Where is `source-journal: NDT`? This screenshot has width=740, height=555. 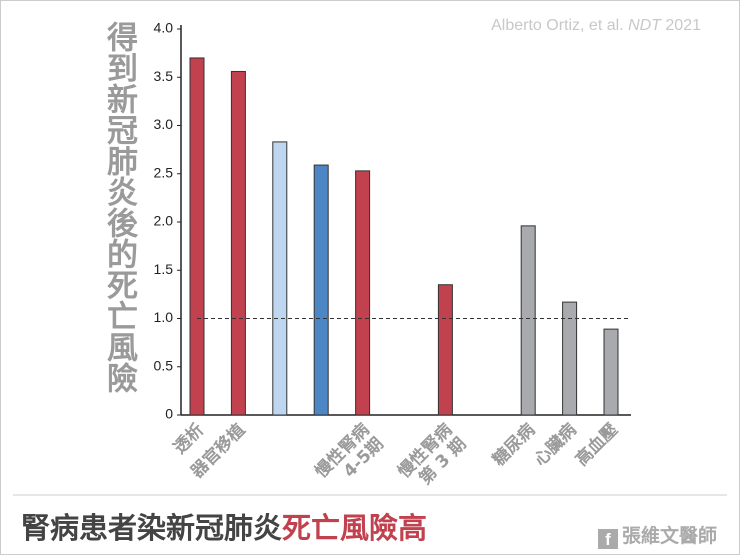 source-journal: NDT is located at coordinates (644, 25).